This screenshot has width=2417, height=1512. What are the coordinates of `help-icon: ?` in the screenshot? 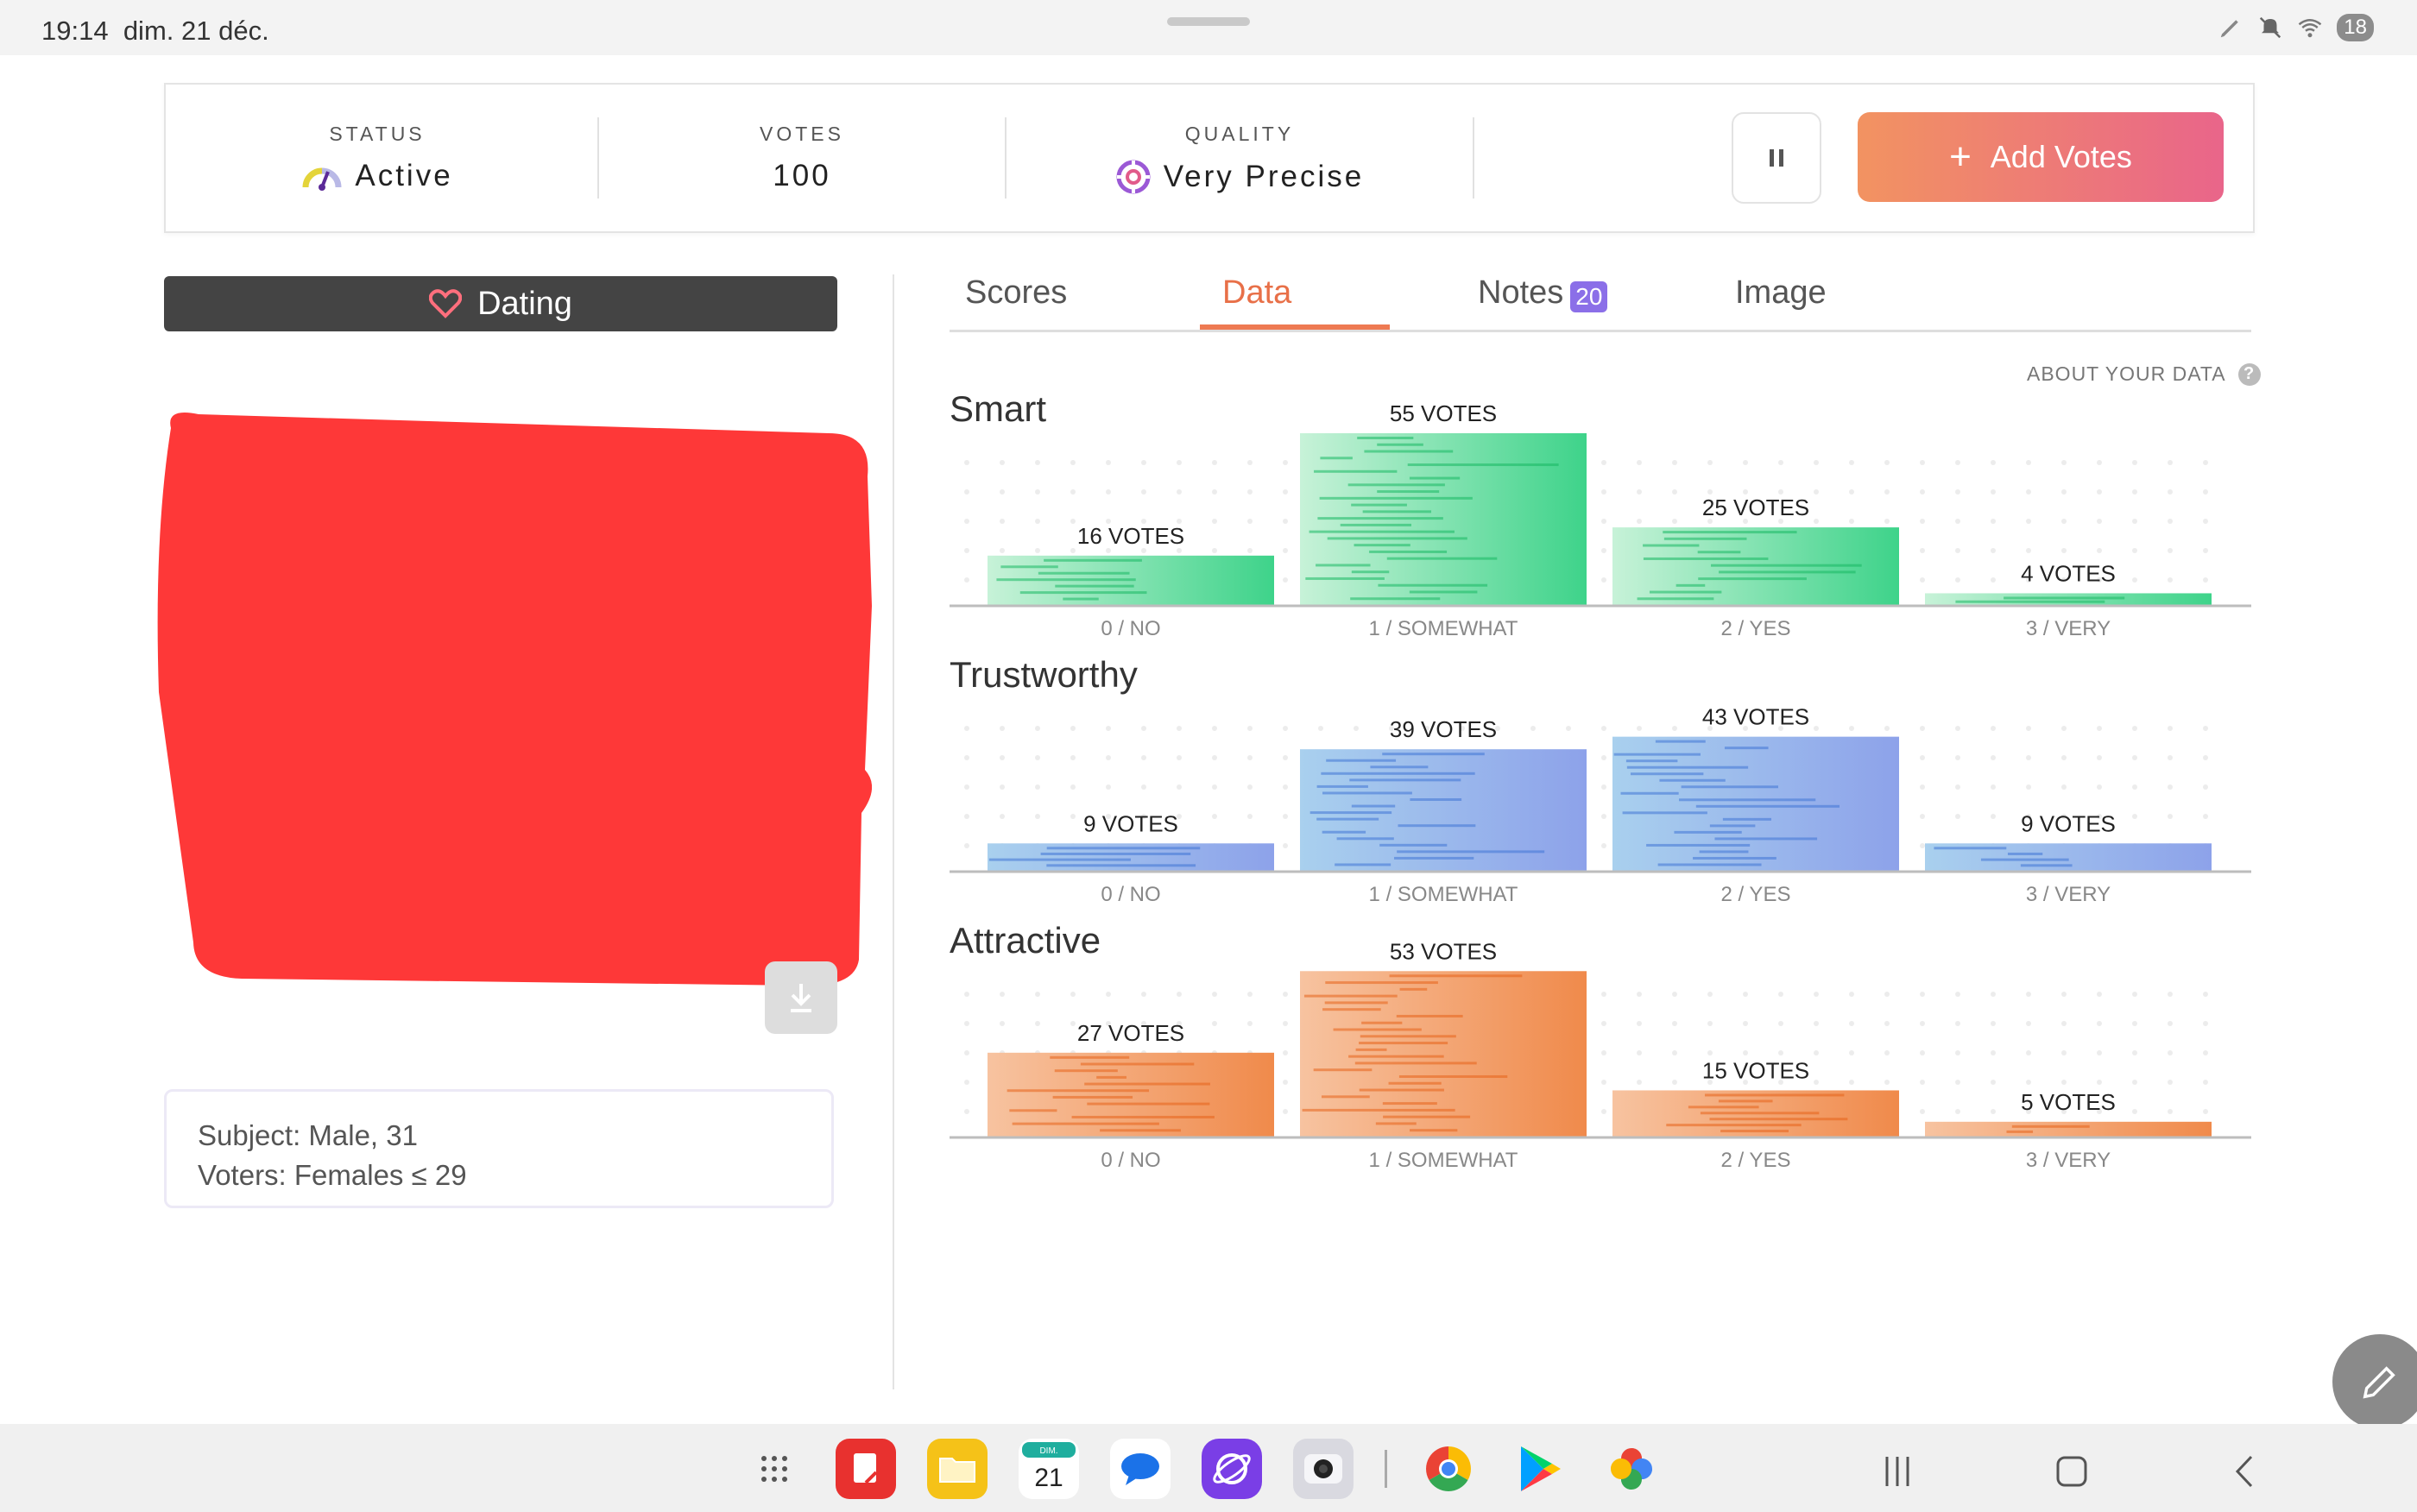 It's located at (2249, 374).